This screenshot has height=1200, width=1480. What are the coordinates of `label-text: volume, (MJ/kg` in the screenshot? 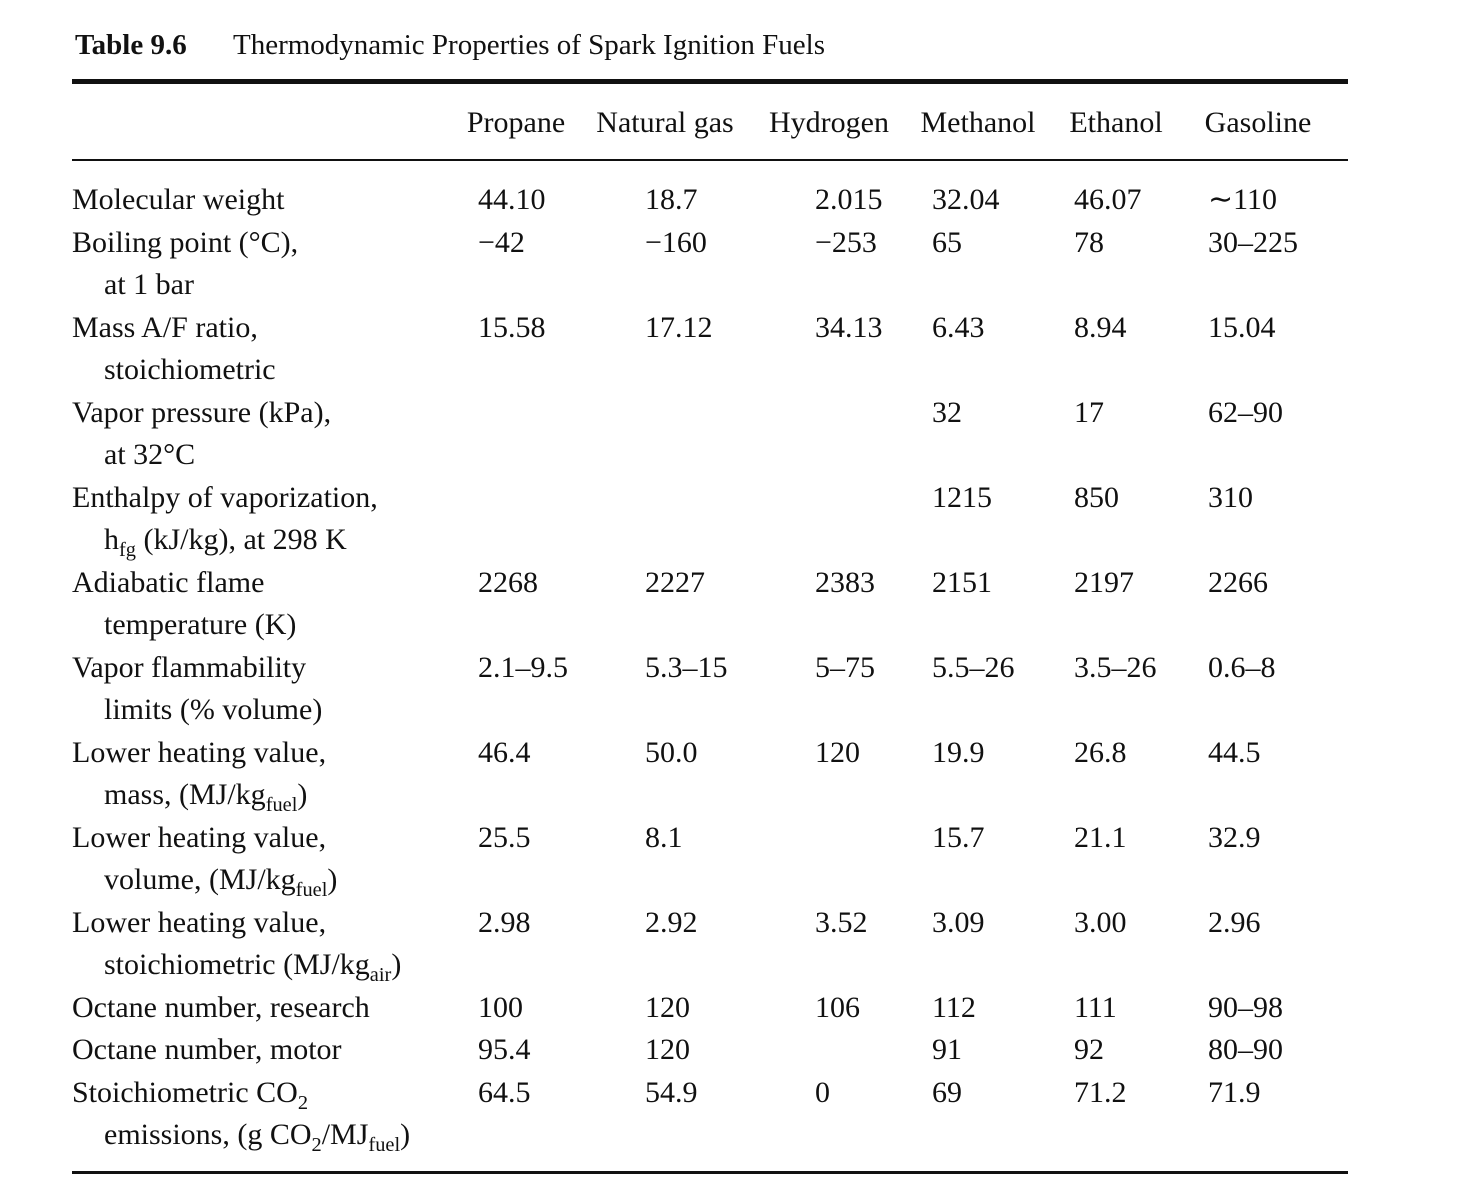 It's located at (200, 879).